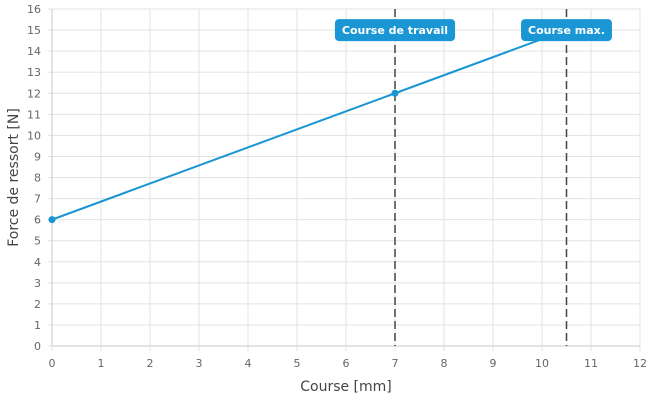  I want to click on x-tick-labels: 0 1 2 3 4 5 6 7 8 9 10 11 12, so click(348, 363).